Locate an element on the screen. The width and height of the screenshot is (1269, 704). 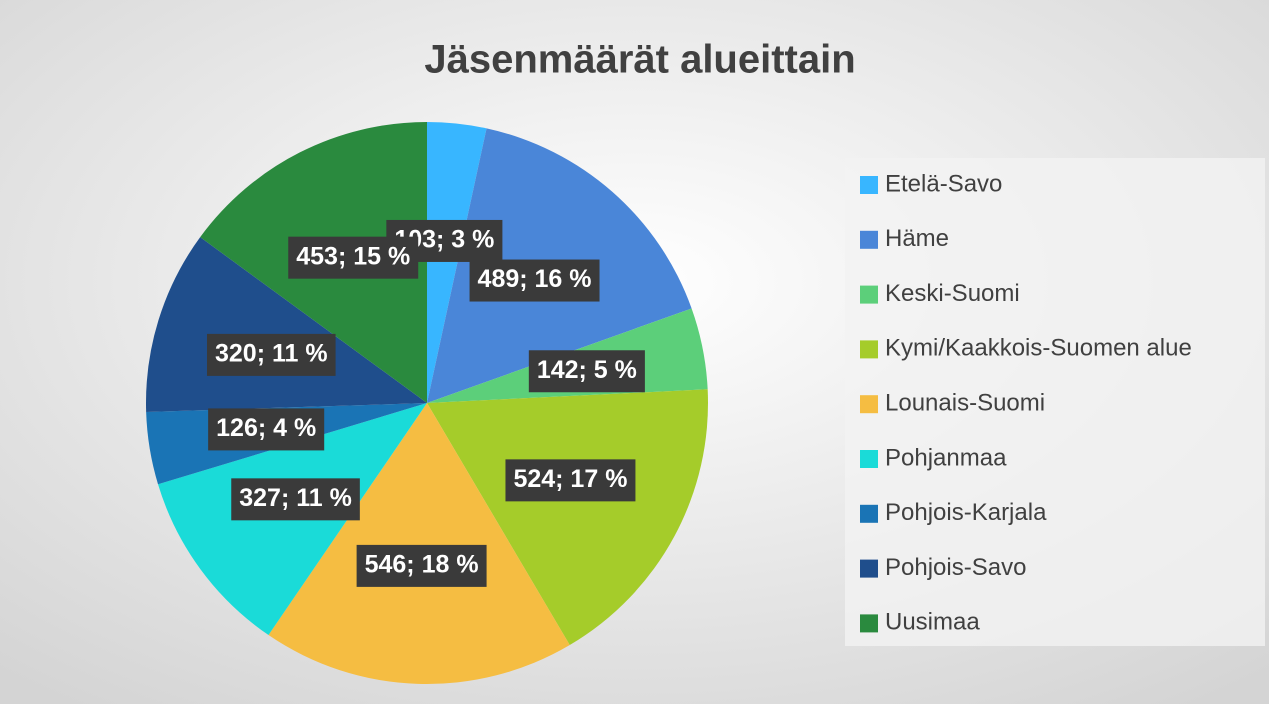
data-label: 142; 5 % is located at coordinates (587, 370).